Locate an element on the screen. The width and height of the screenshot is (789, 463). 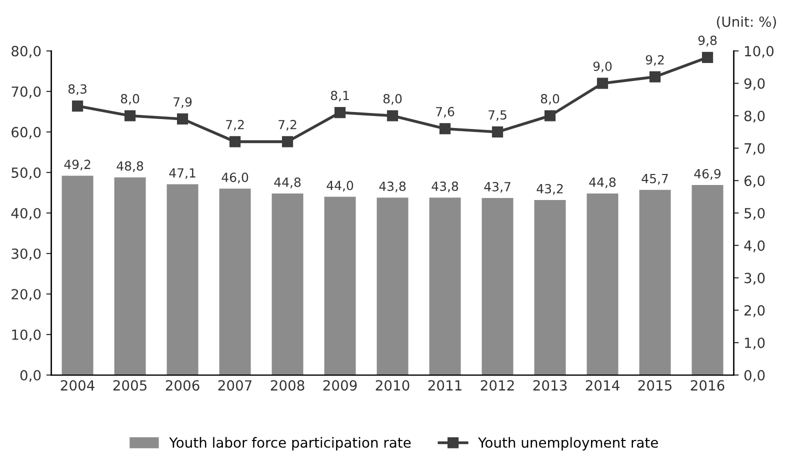
data-label: 8,3 is located at coordinates (77, 89).